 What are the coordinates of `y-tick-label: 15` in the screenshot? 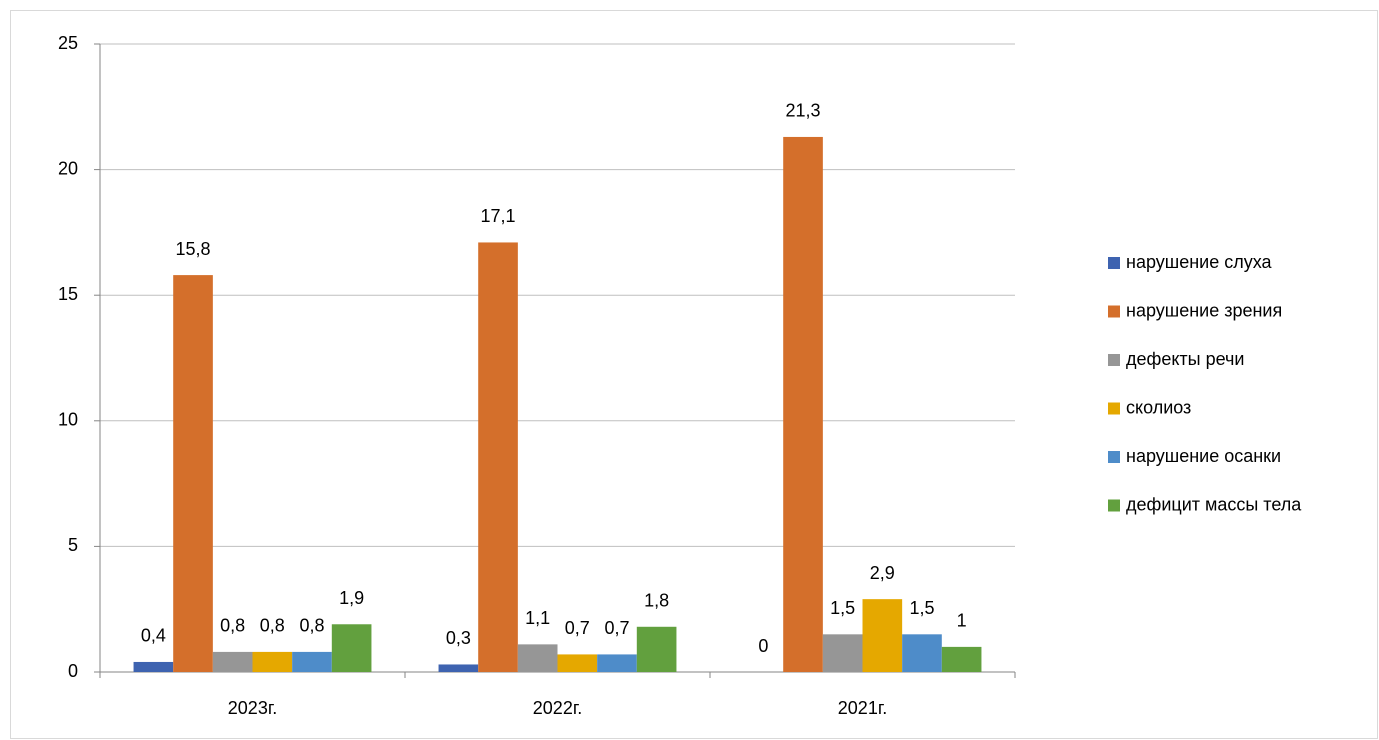 It's located at (68, 294).